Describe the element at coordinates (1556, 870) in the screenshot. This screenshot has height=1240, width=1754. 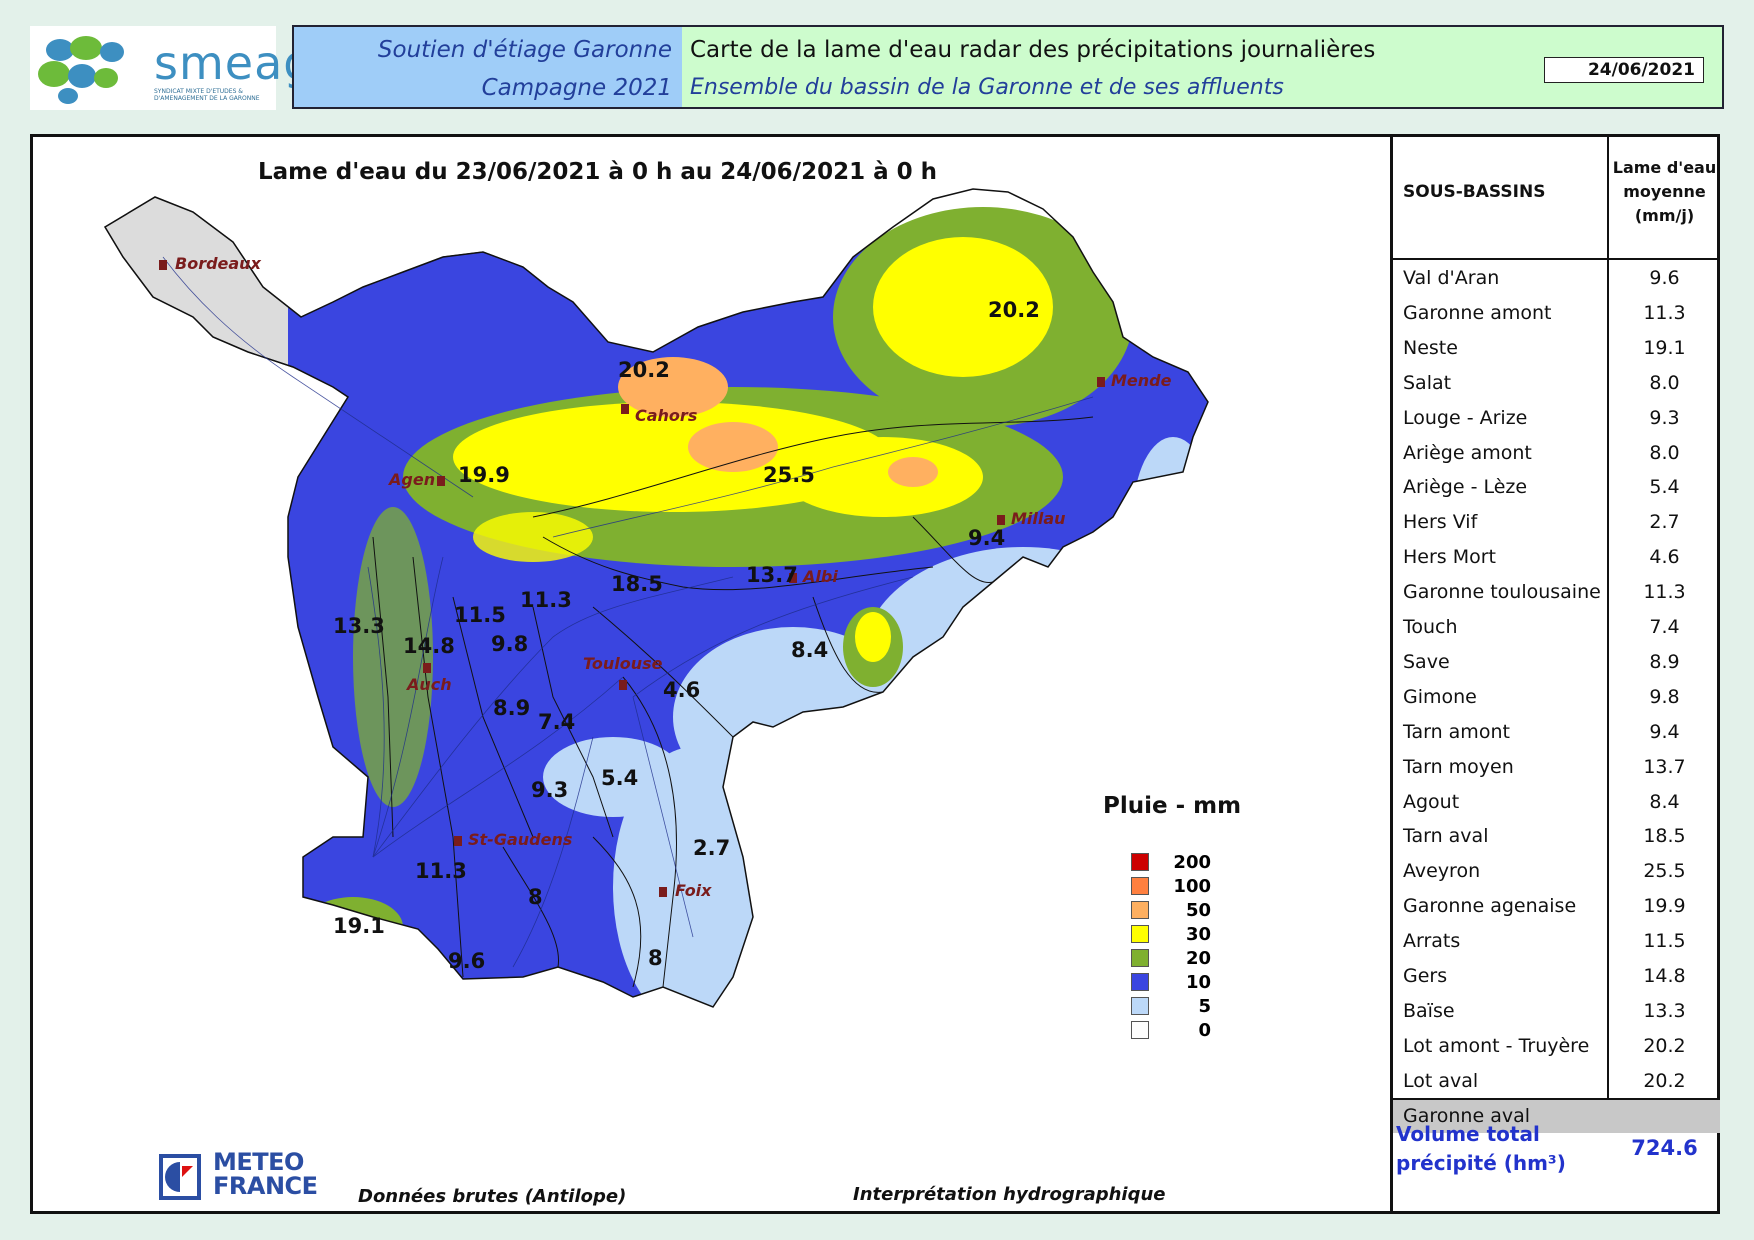
I see `table-row: Aveyron 25.5` at that location.